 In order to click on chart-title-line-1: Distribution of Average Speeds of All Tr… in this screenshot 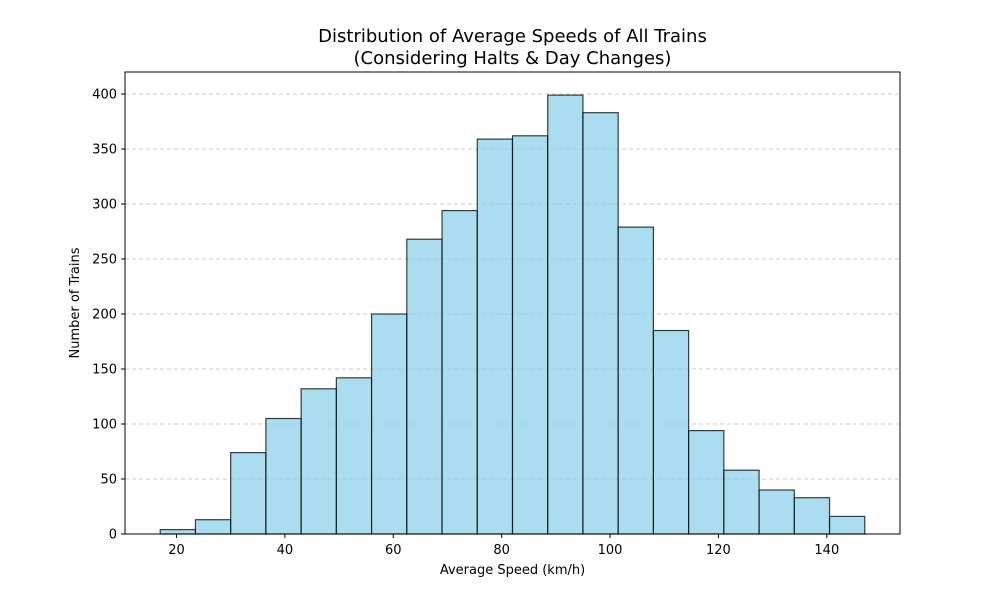, I will do `click(512, 36)`.